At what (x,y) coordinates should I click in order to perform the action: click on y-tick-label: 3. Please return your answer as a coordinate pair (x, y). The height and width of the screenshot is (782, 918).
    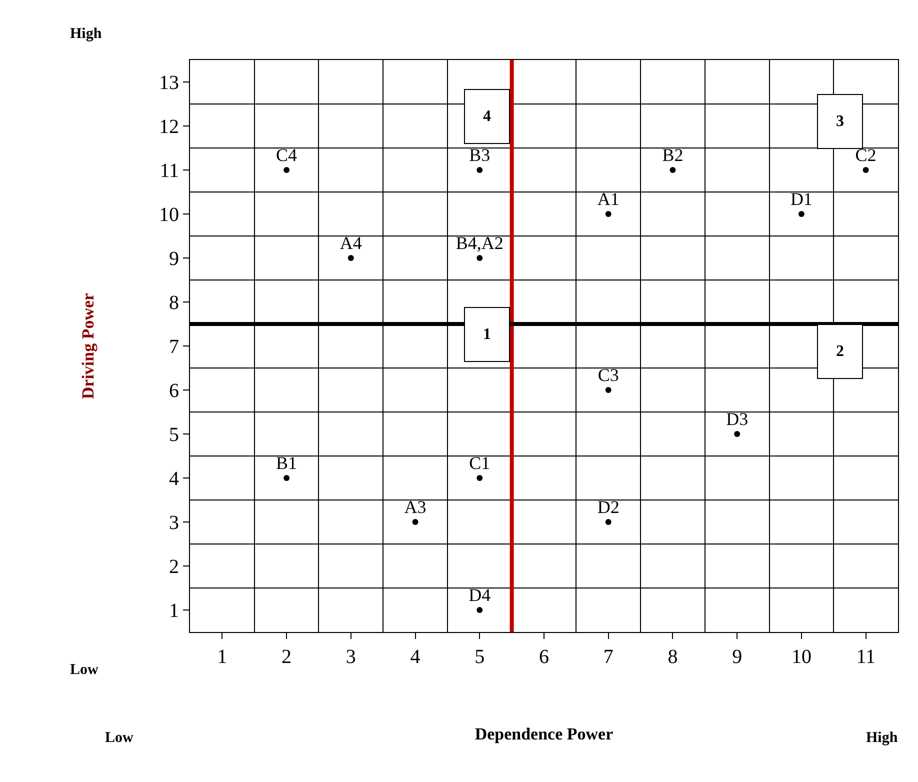
    Looking at the image, I should click on (174, 523).